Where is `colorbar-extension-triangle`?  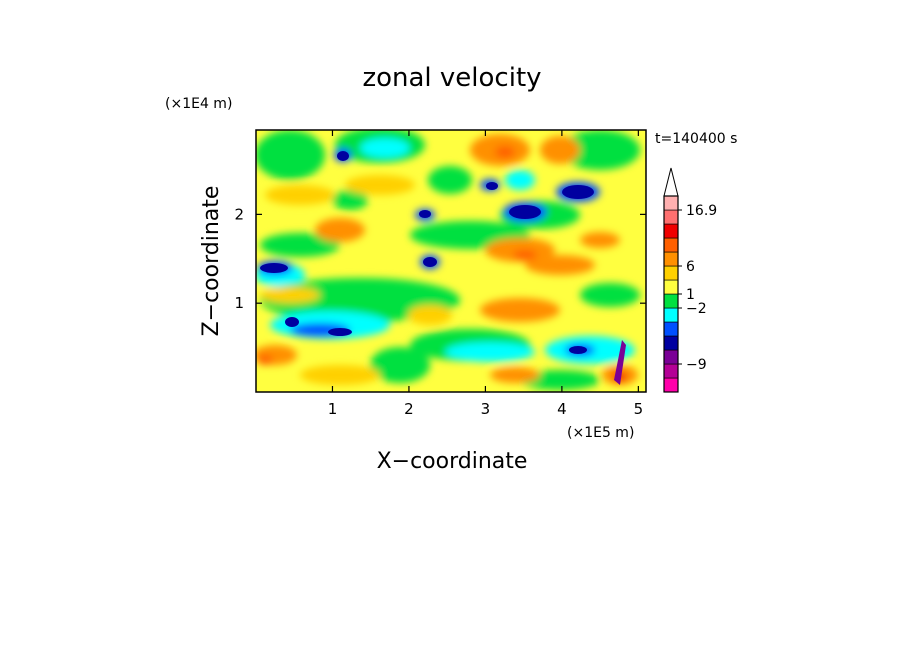 colorbar-extension-triangle is located at coordinates (671, 182).